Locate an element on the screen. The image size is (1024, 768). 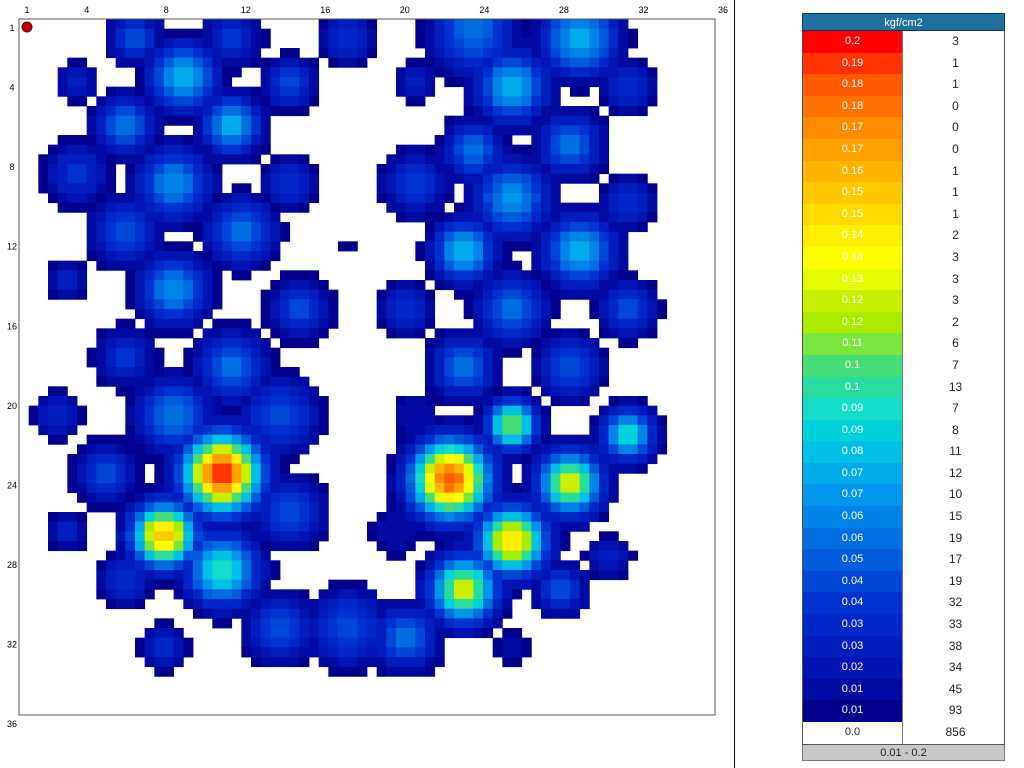
x-tick-label: 20 is located at coordinates (405, 10).